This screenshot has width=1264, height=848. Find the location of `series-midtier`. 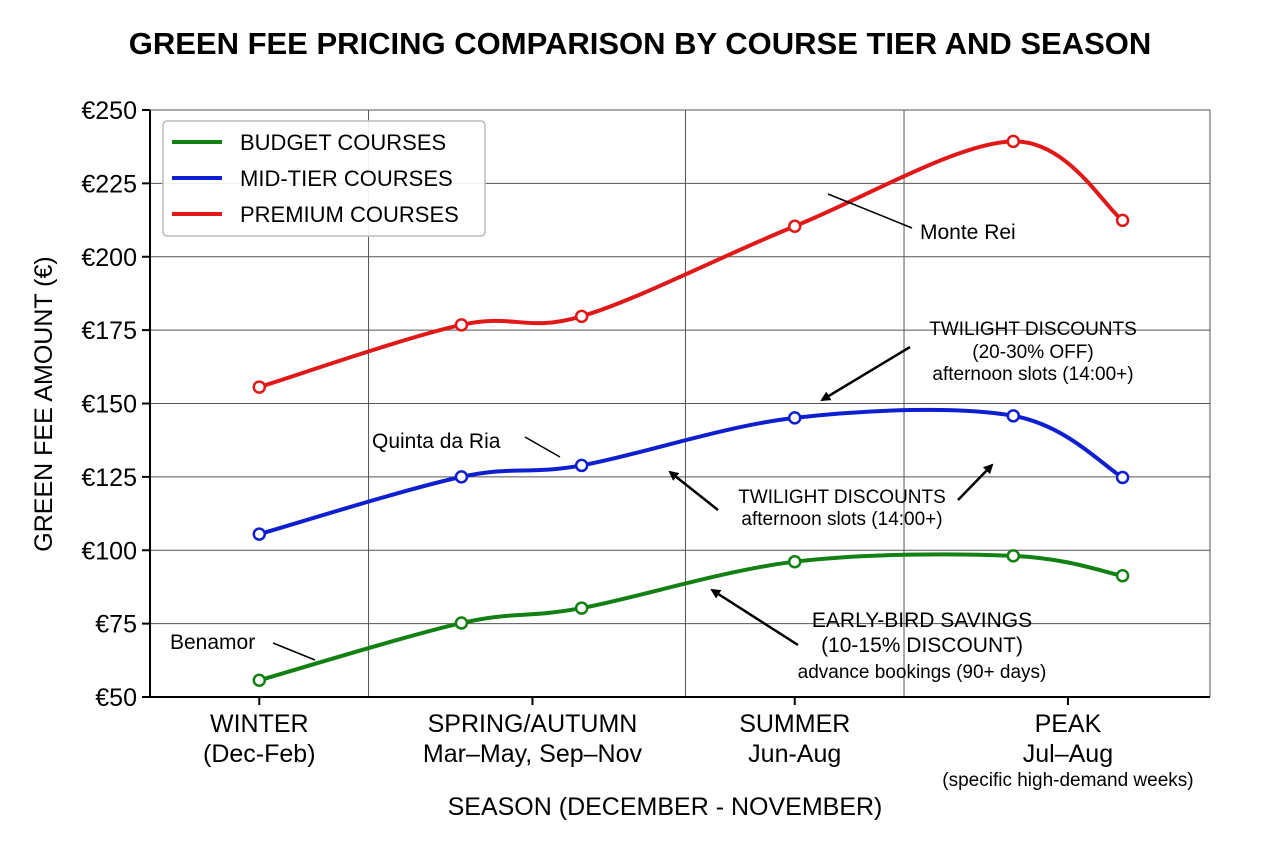

series-midtier is located at coordinates (691, 474).